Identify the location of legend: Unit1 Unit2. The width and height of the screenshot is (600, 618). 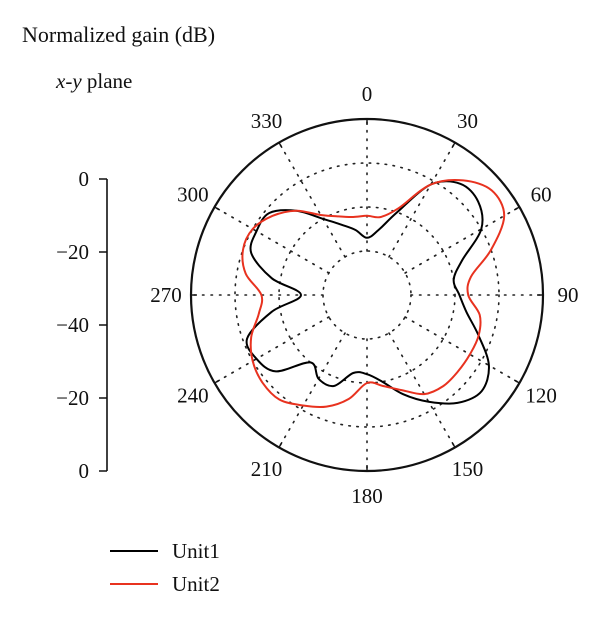
(165, 567).